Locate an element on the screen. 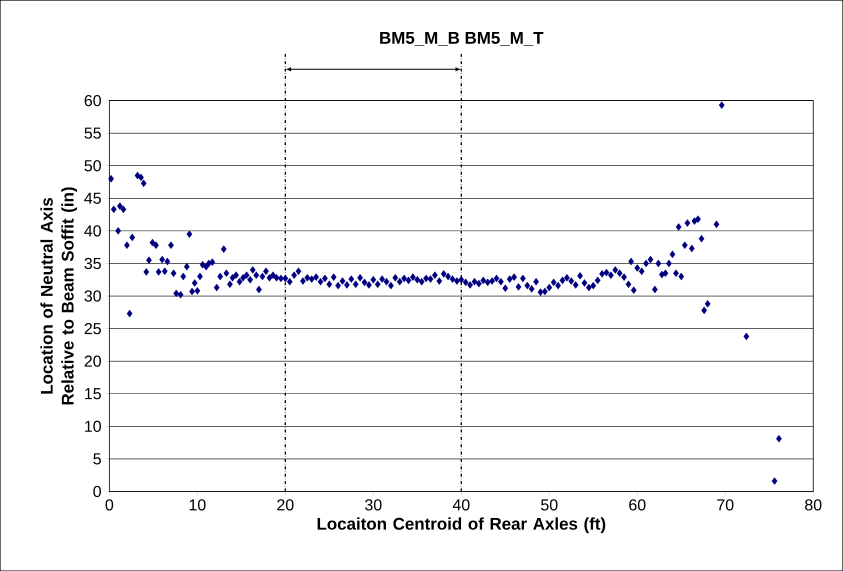 The height and width of the screenshot is (571, 843). x-tick-label: 50 is located at coordinates (549, 504).